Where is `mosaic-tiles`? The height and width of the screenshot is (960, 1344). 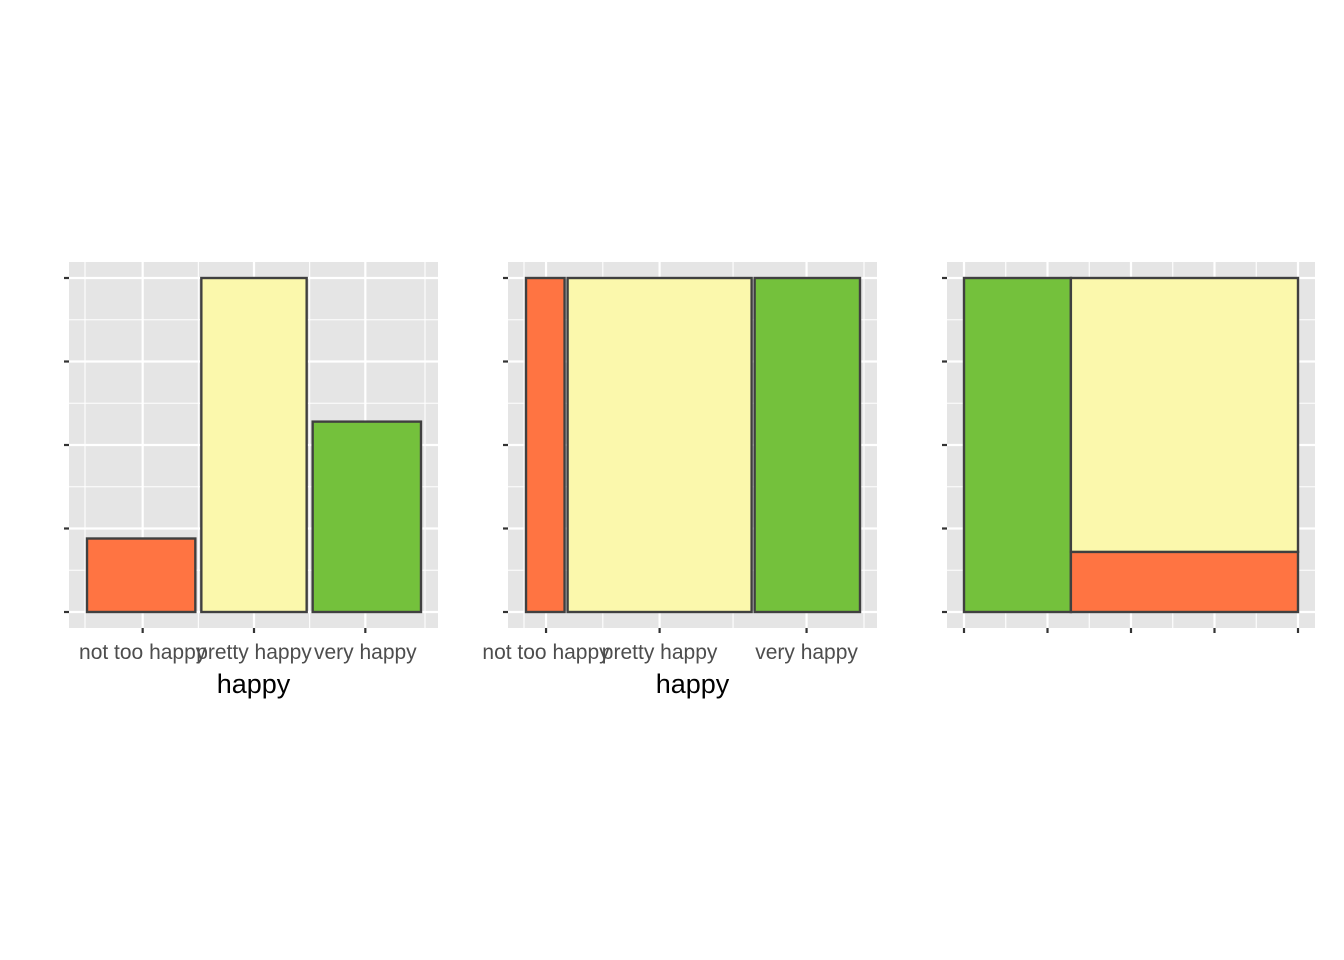
mosaic-tiles is located at coordinates (1131, 445).